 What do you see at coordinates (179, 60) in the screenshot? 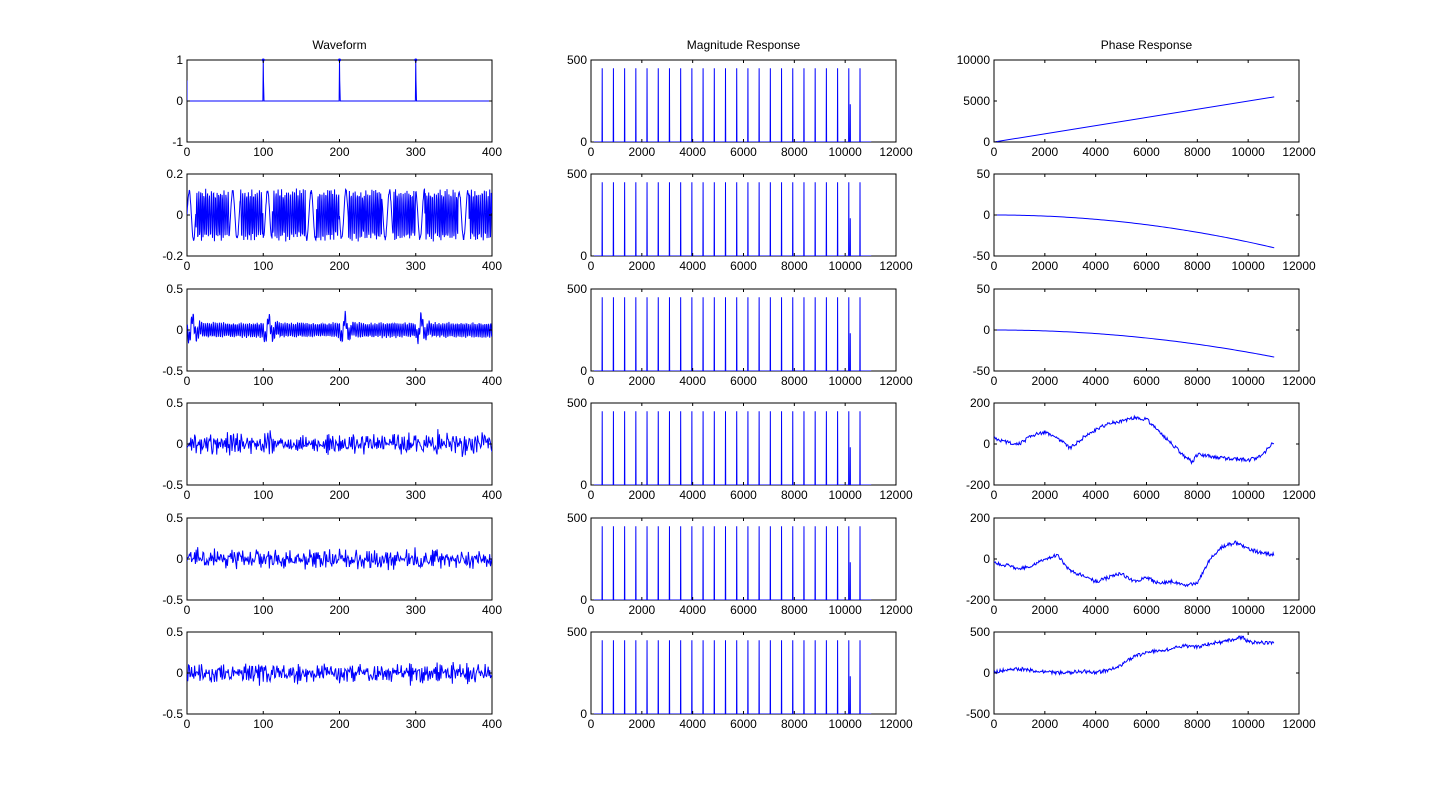
I see `y-tick-label: 1` at bounding box center [179, 60].